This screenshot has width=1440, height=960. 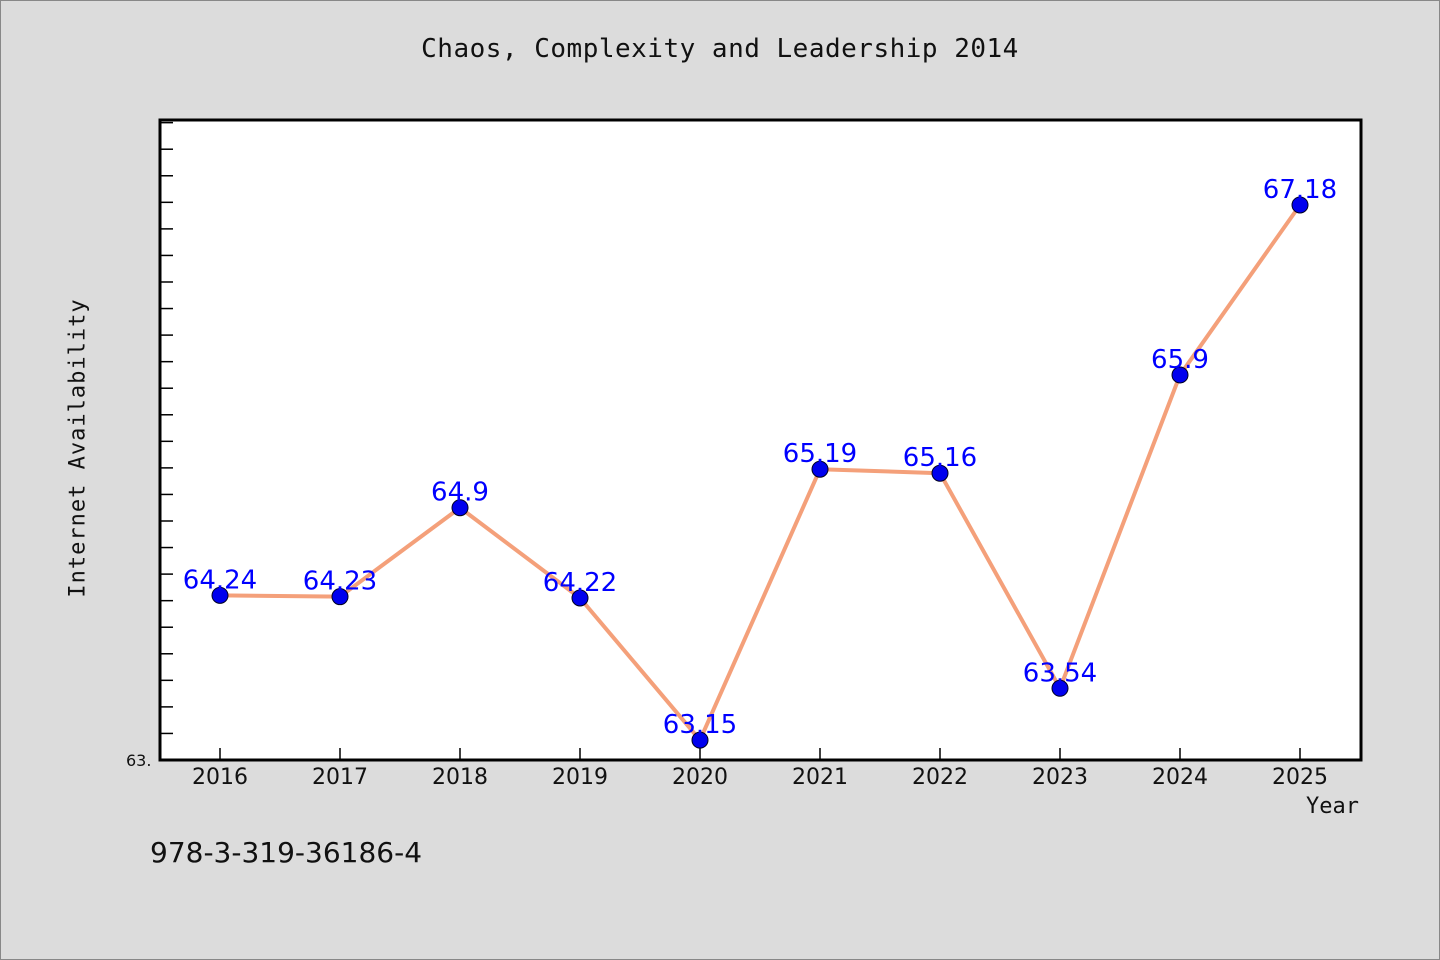 I want to click on x-tick-label: 2019, so click(x=580, y=777).